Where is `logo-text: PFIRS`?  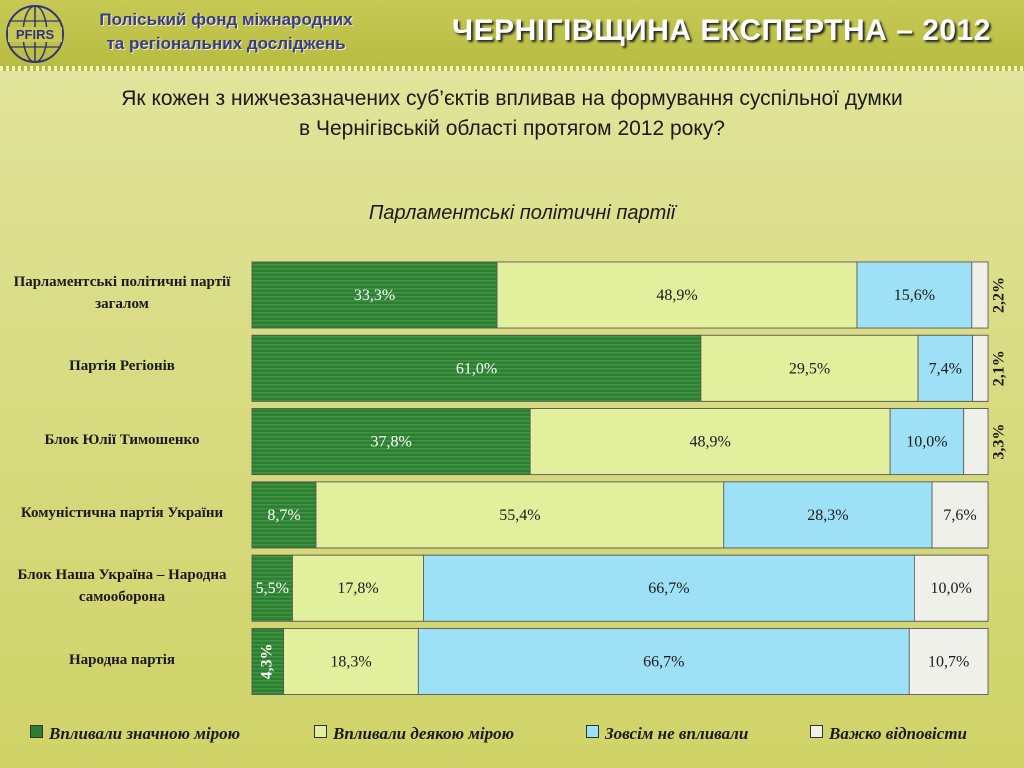
logo-text: PFIRS is located at coordinates (35, 34).